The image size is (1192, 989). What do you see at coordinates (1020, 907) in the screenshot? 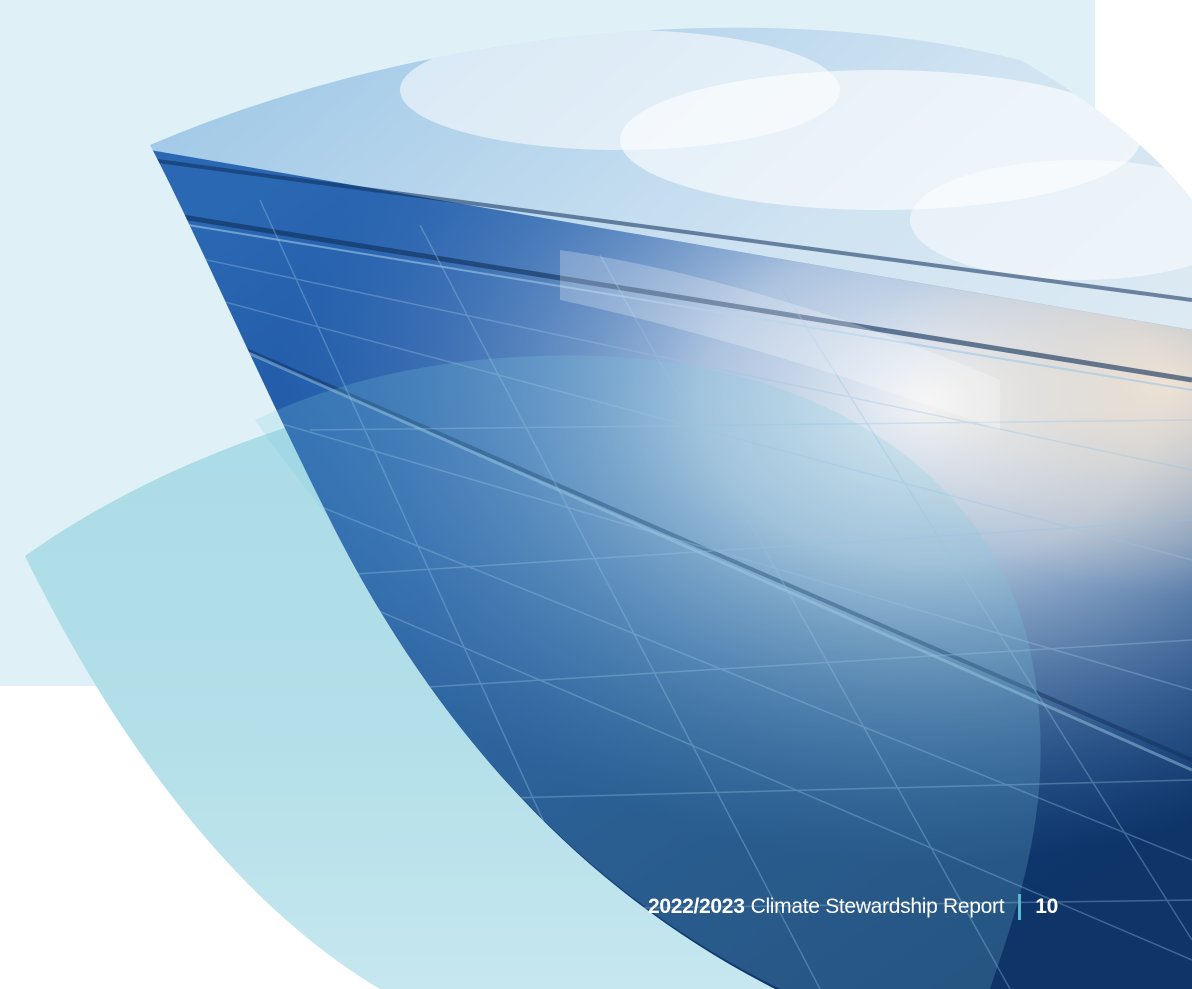
I see `footer-divider` at bounding box center [1020, 907].